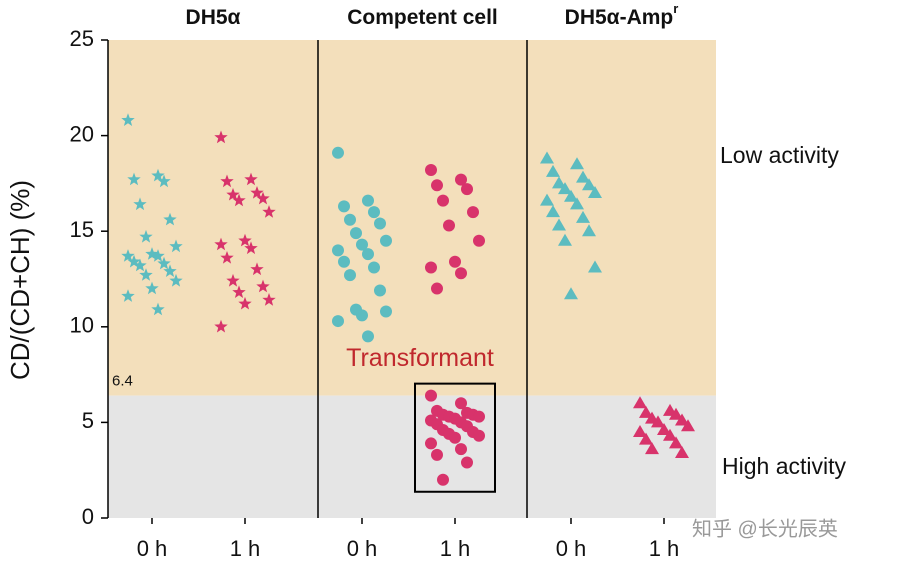 The height and width of the screenshot is (567, 908). Describe the element at coordinates (412, 456) in the screenshot. I see `band-below` at that location.